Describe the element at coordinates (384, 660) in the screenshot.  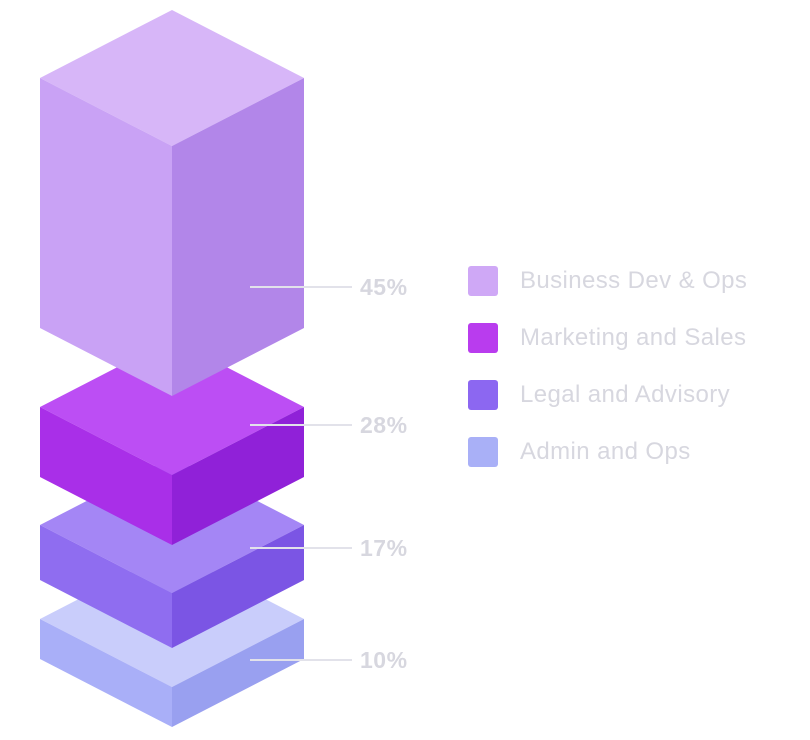
I see `percent-label: 10%` at that location.